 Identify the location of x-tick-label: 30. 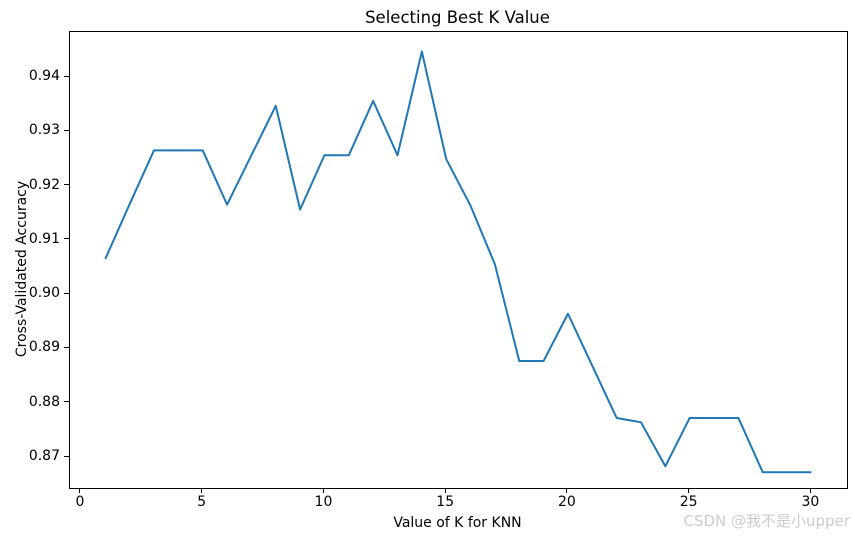
(810, 502).